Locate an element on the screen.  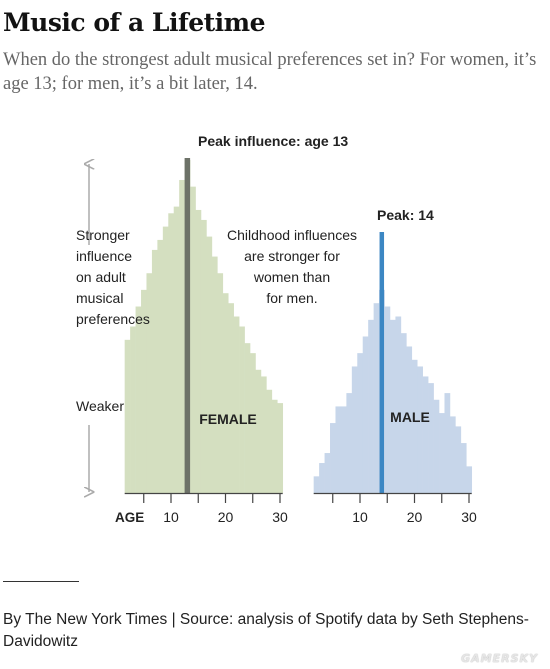
peak-label: Peak: 14 is located at coordinates (405, 215).